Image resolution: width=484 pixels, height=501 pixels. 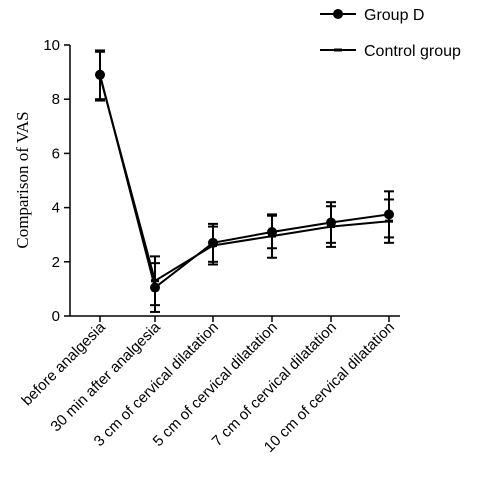 I want to click on y-ticks: 0 2 4 6 8 10, so click(x=56, y=181).